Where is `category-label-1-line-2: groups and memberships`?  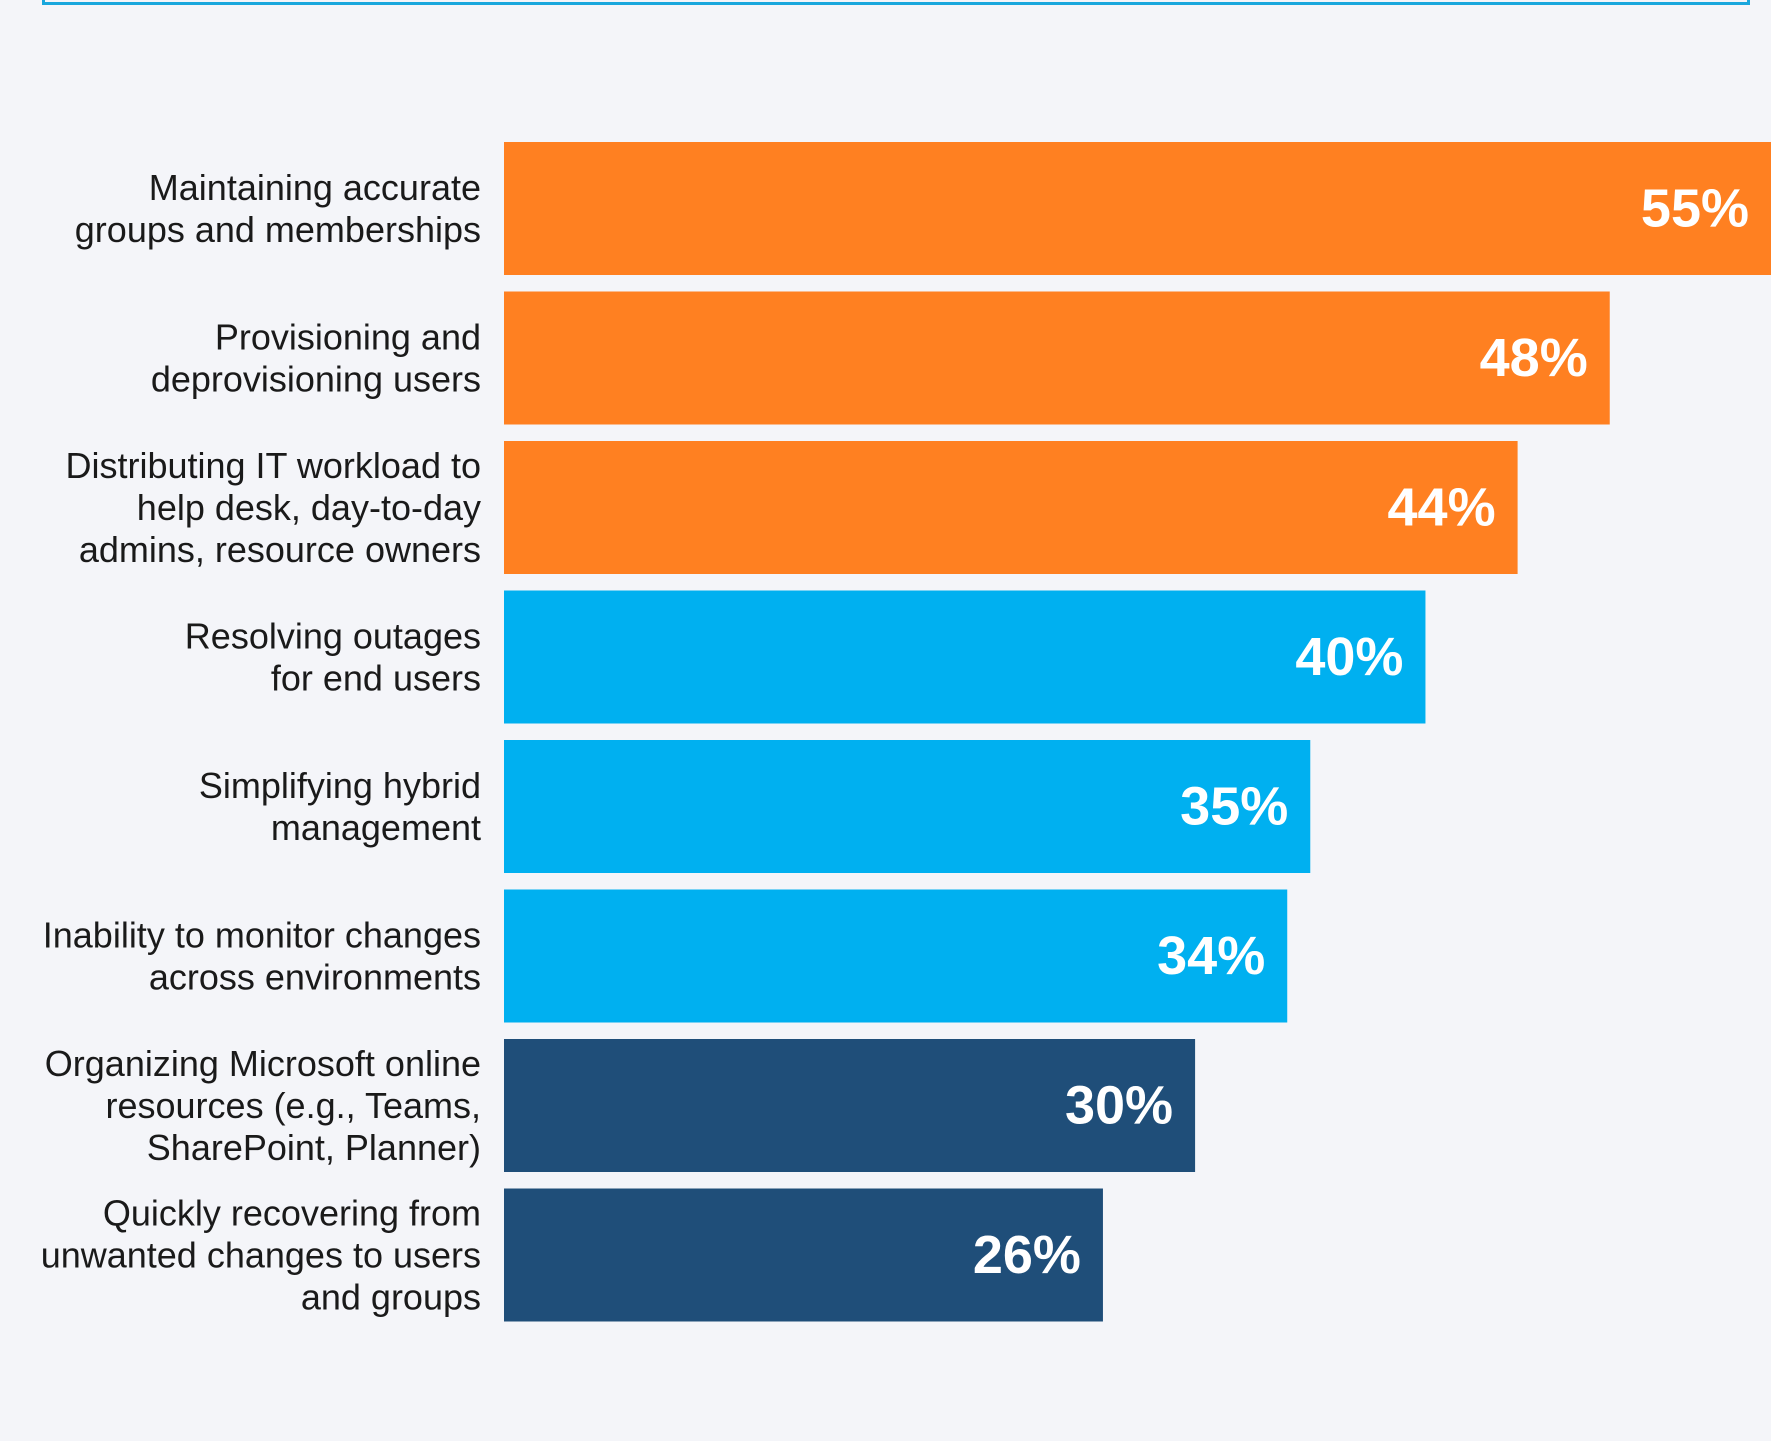 category-label-1-line-2: groups and memberships is located at coordinates (278, 229).